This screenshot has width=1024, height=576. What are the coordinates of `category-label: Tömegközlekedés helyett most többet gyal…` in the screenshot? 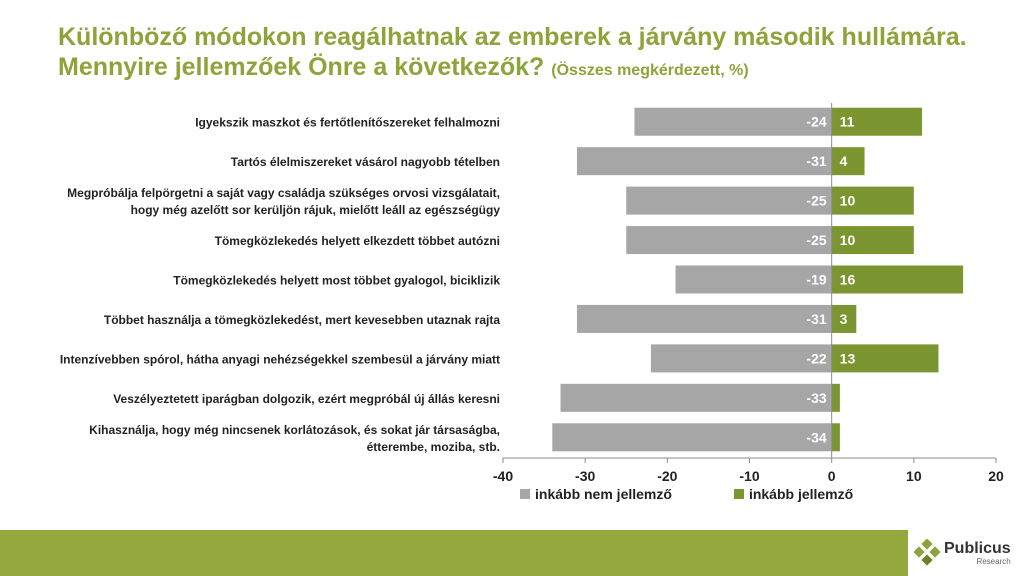 It's located at (336, 281).